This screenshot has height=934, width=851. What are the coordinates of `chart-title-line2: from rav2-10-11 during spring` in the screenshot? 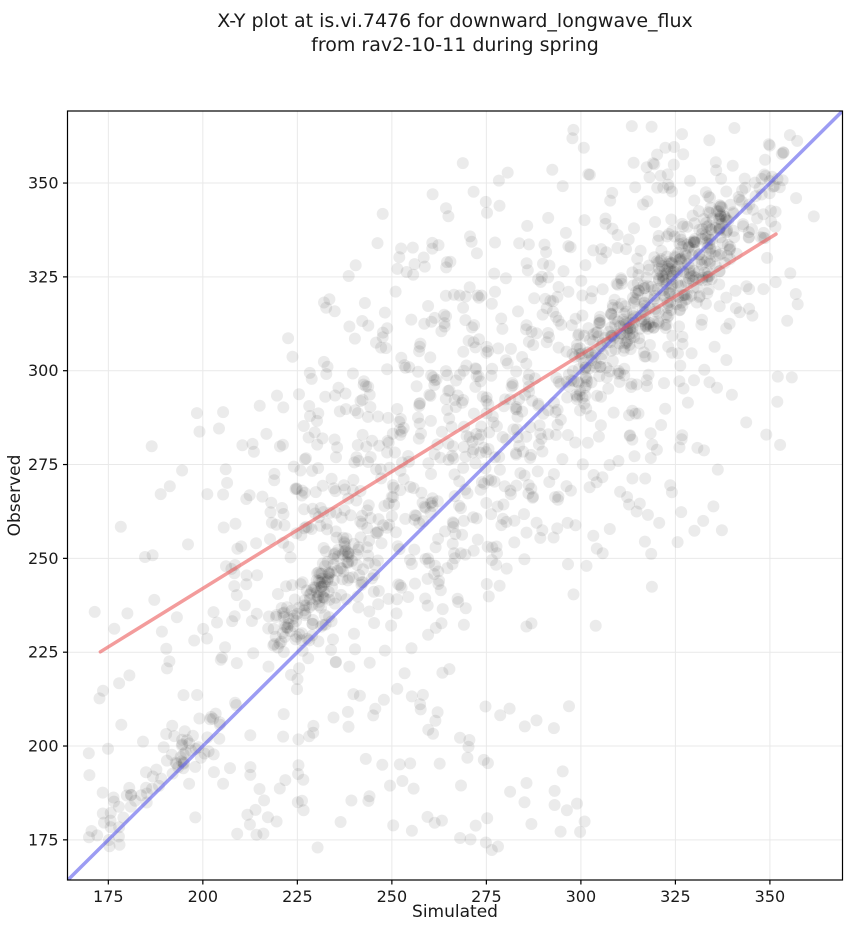 It's located at (455, 45).